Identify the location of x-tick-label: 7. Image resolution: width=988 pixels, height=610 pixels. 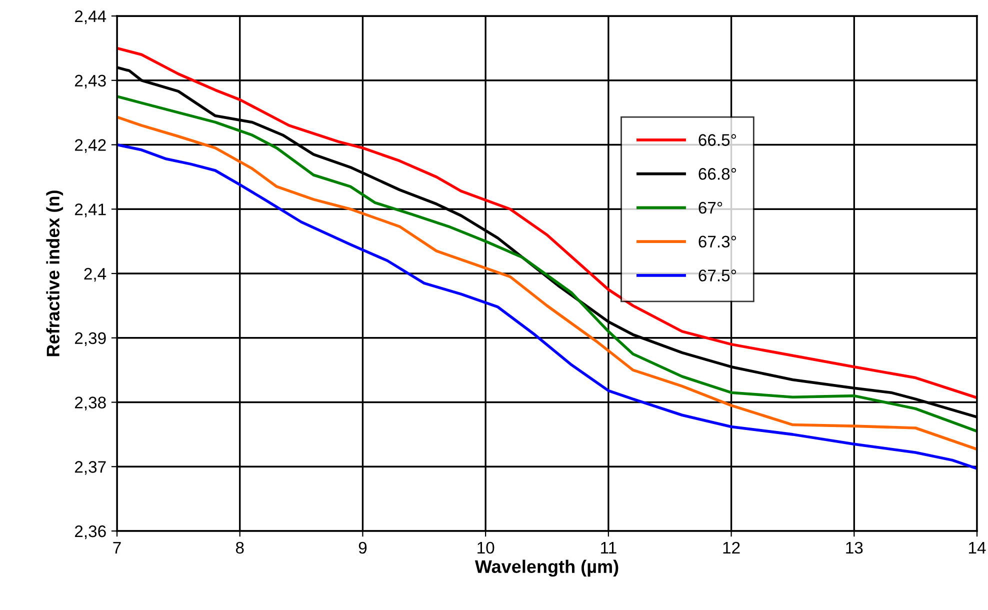
(117, 548).